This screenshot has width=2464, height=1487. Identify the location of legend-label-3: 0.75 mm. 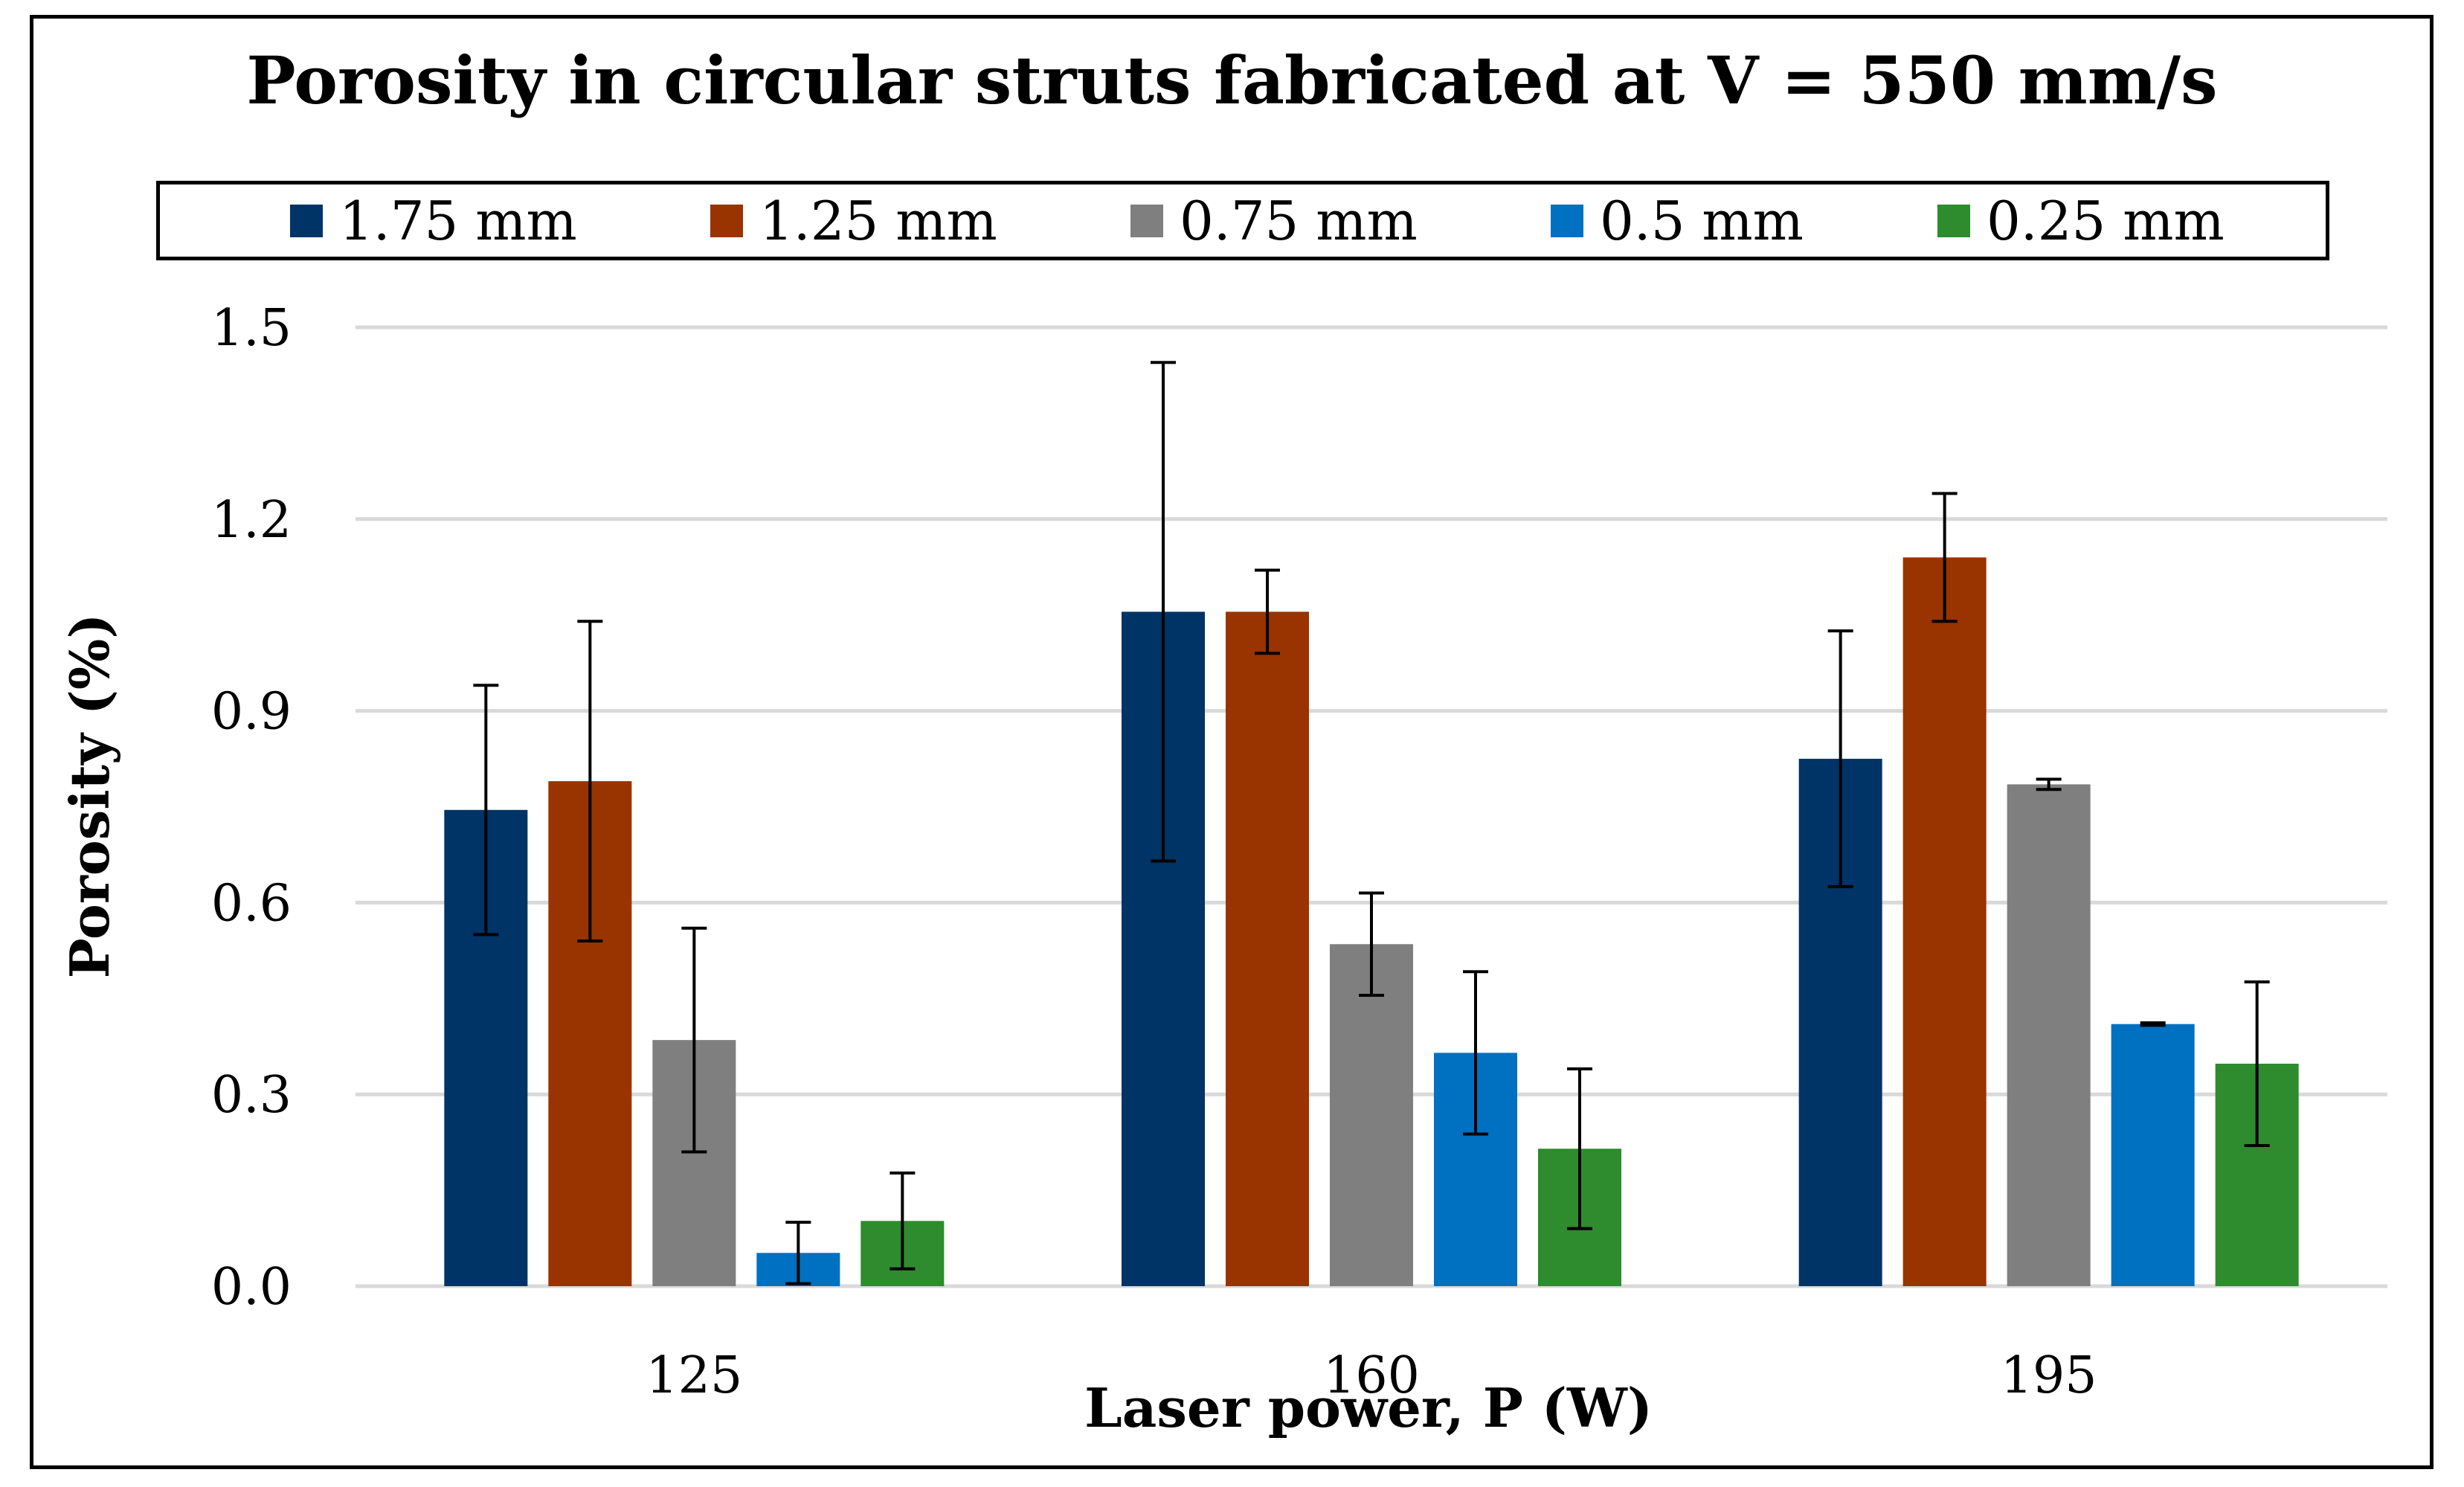
(1299, 221).